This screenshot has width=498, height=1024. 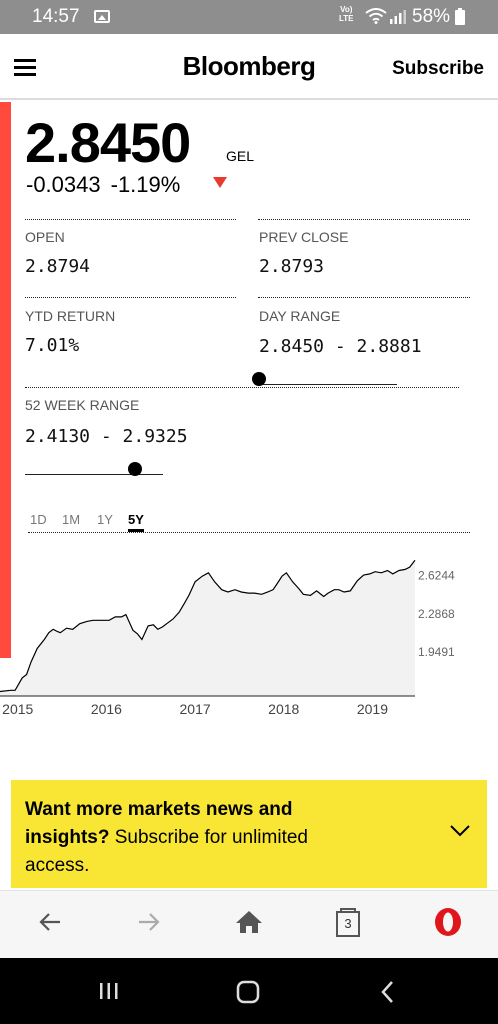 I want to click on promo-headline: Want more markets news and insights?, so click(x=159, y=823).